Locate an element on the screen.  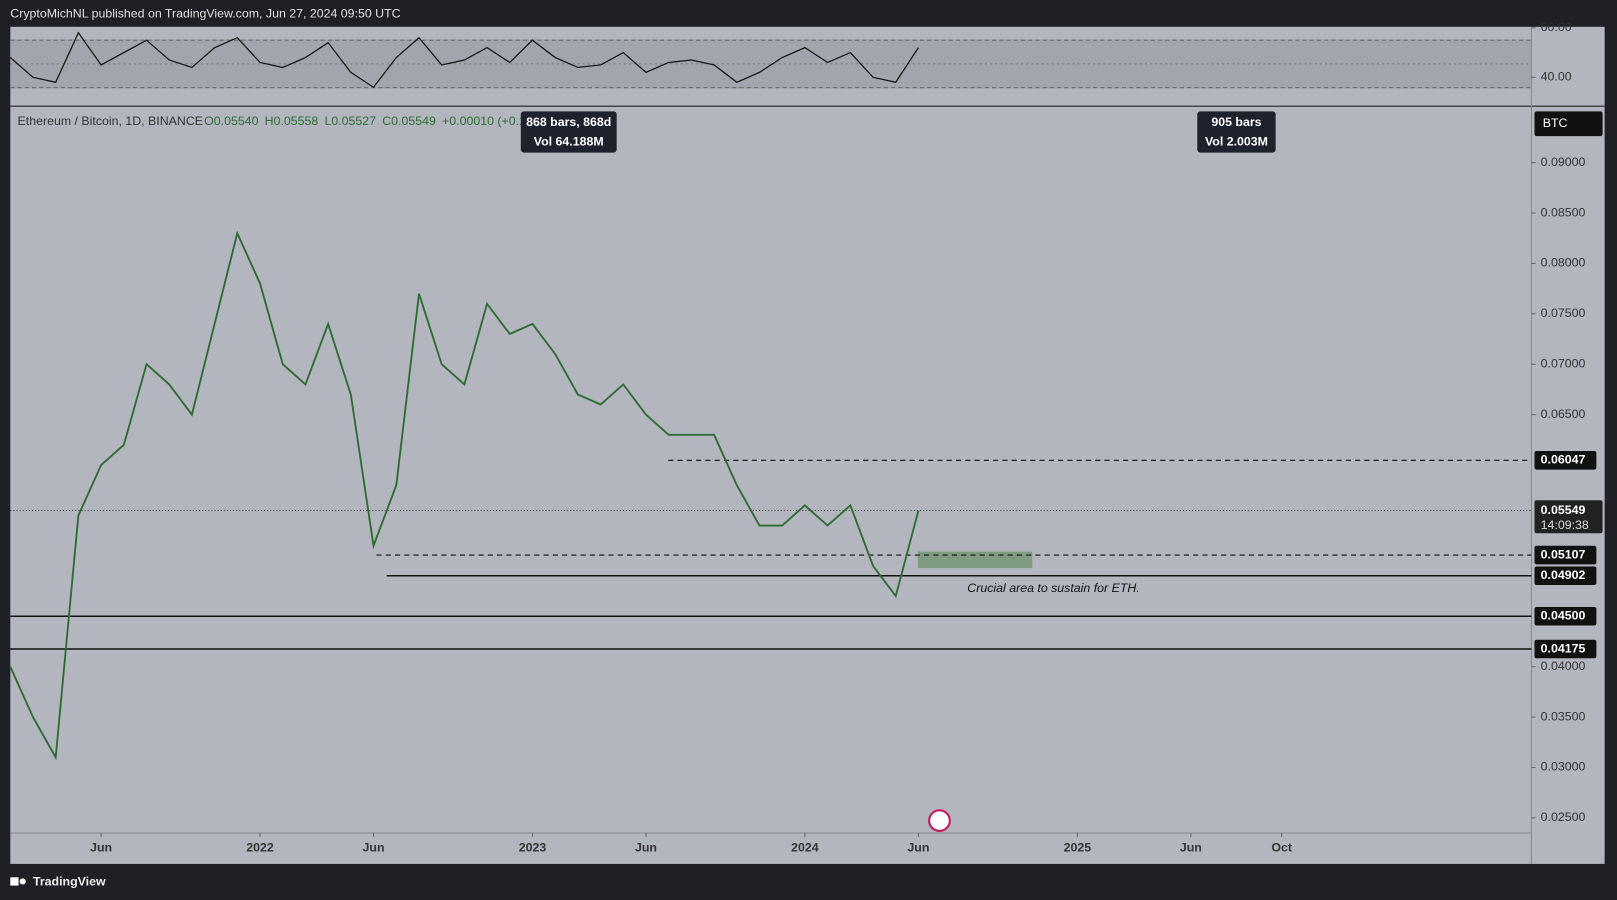
x-tick-label: 2022 is located at coordinates (260, 848).